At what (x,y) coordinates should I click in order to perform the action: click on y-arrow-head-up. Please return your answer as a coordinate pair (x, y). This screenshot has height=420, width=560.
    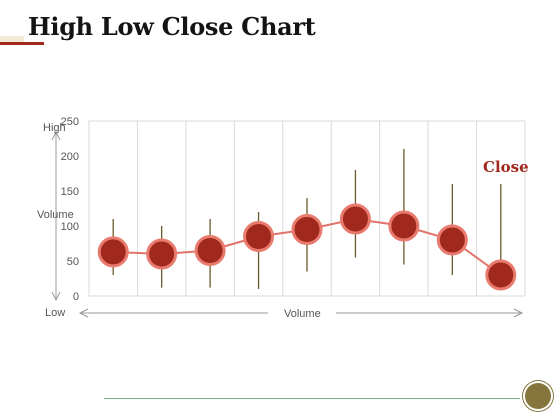
    Looking at the image, I should click on (56, 135).